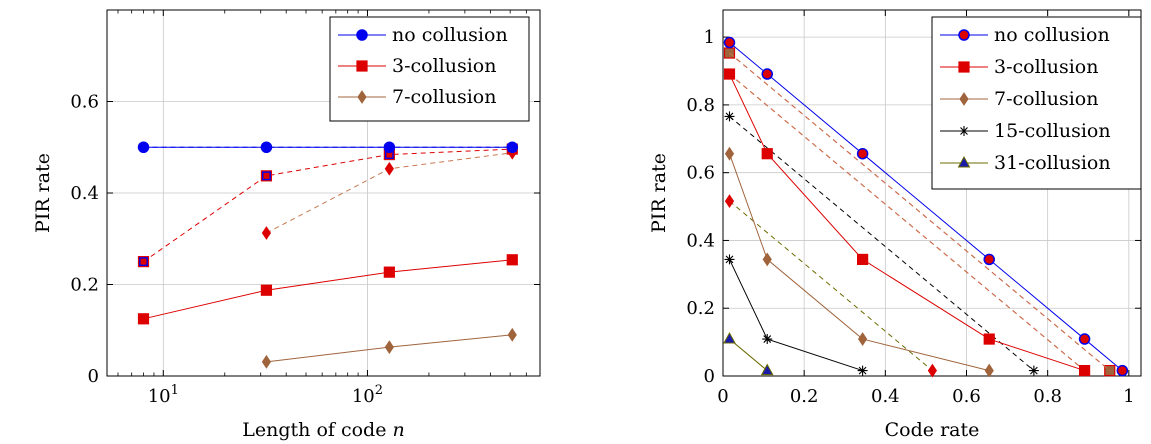 The height and width of the screenshot is (444, 1151). I want to click on x-tick-label: 0.8, so click(1047, 396).